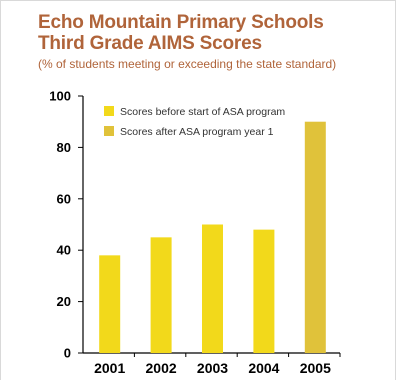 The width and height of the screenshot is (396, 381). I want to click on x-tick-label: 2004, so click(263, 368).